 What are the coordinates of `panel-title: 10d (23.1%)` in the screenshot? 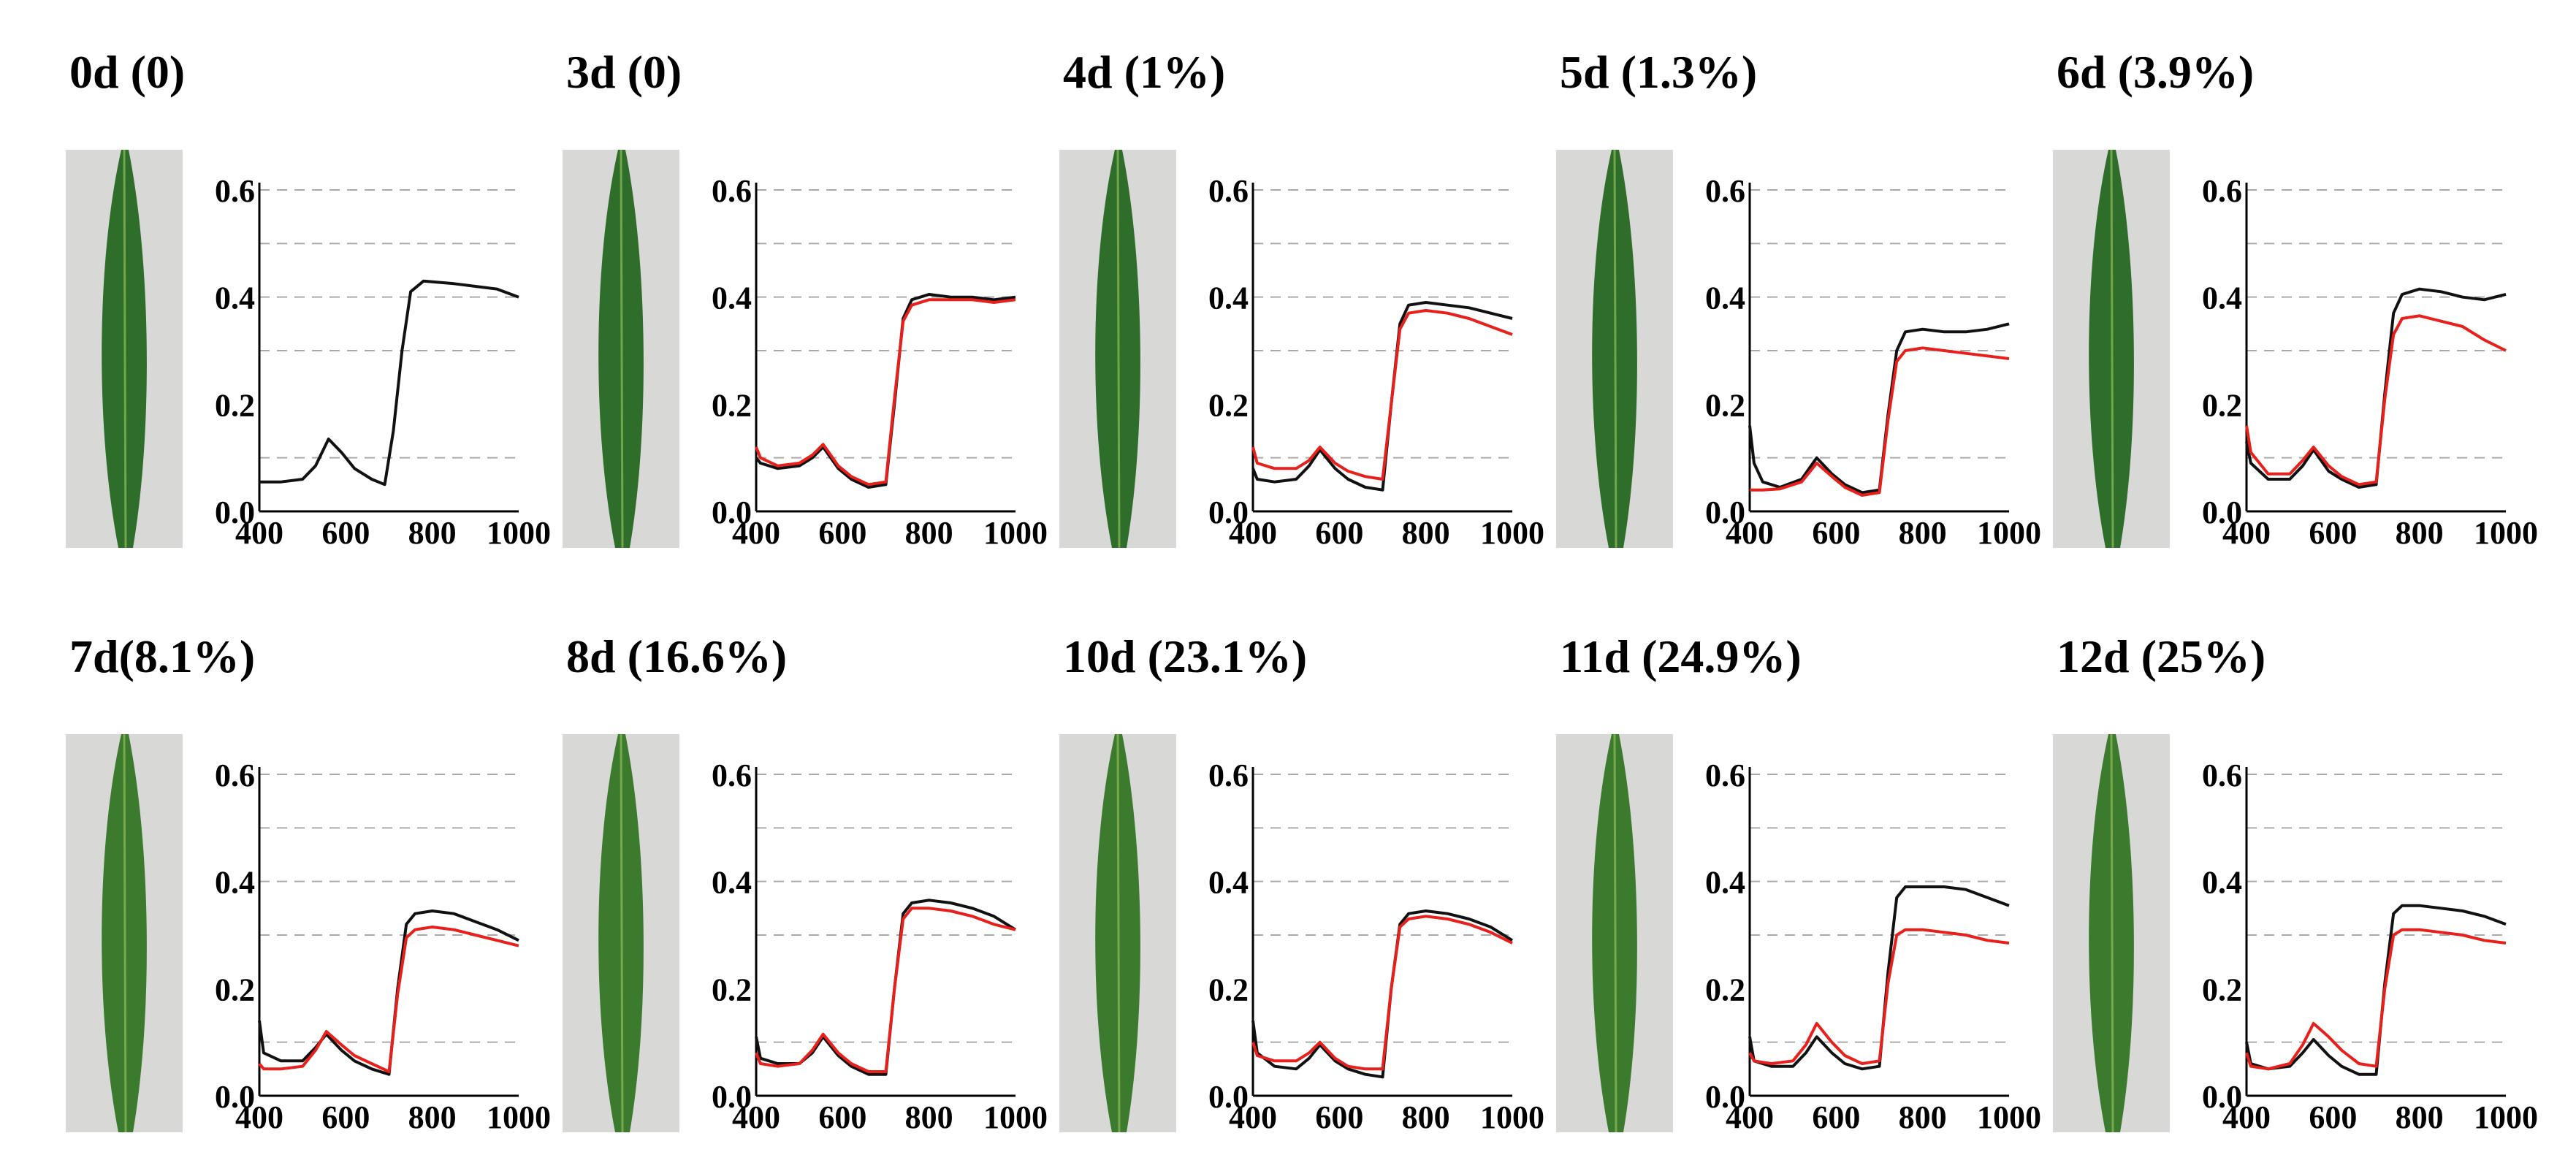 It's located at (1185, 656).